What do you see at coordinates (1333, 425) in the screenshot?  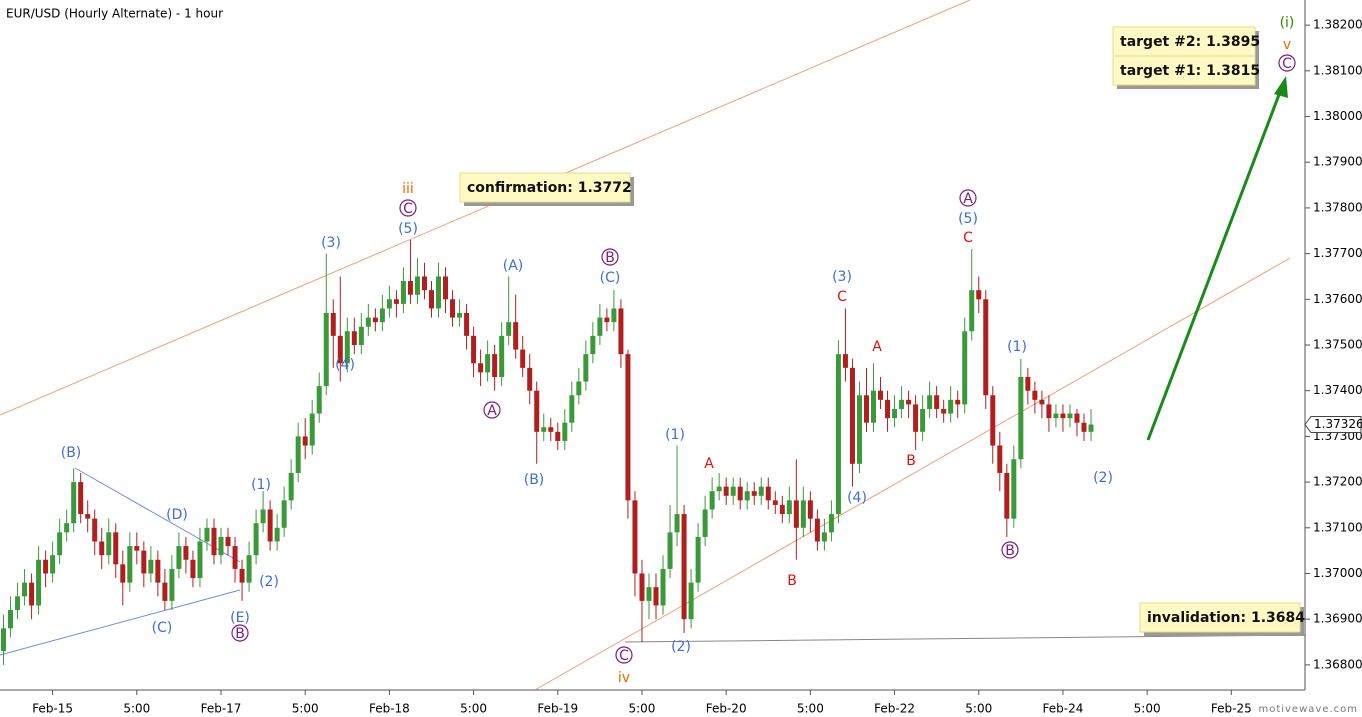 I see `last-price-tag` at bounding box center [1333, 425].